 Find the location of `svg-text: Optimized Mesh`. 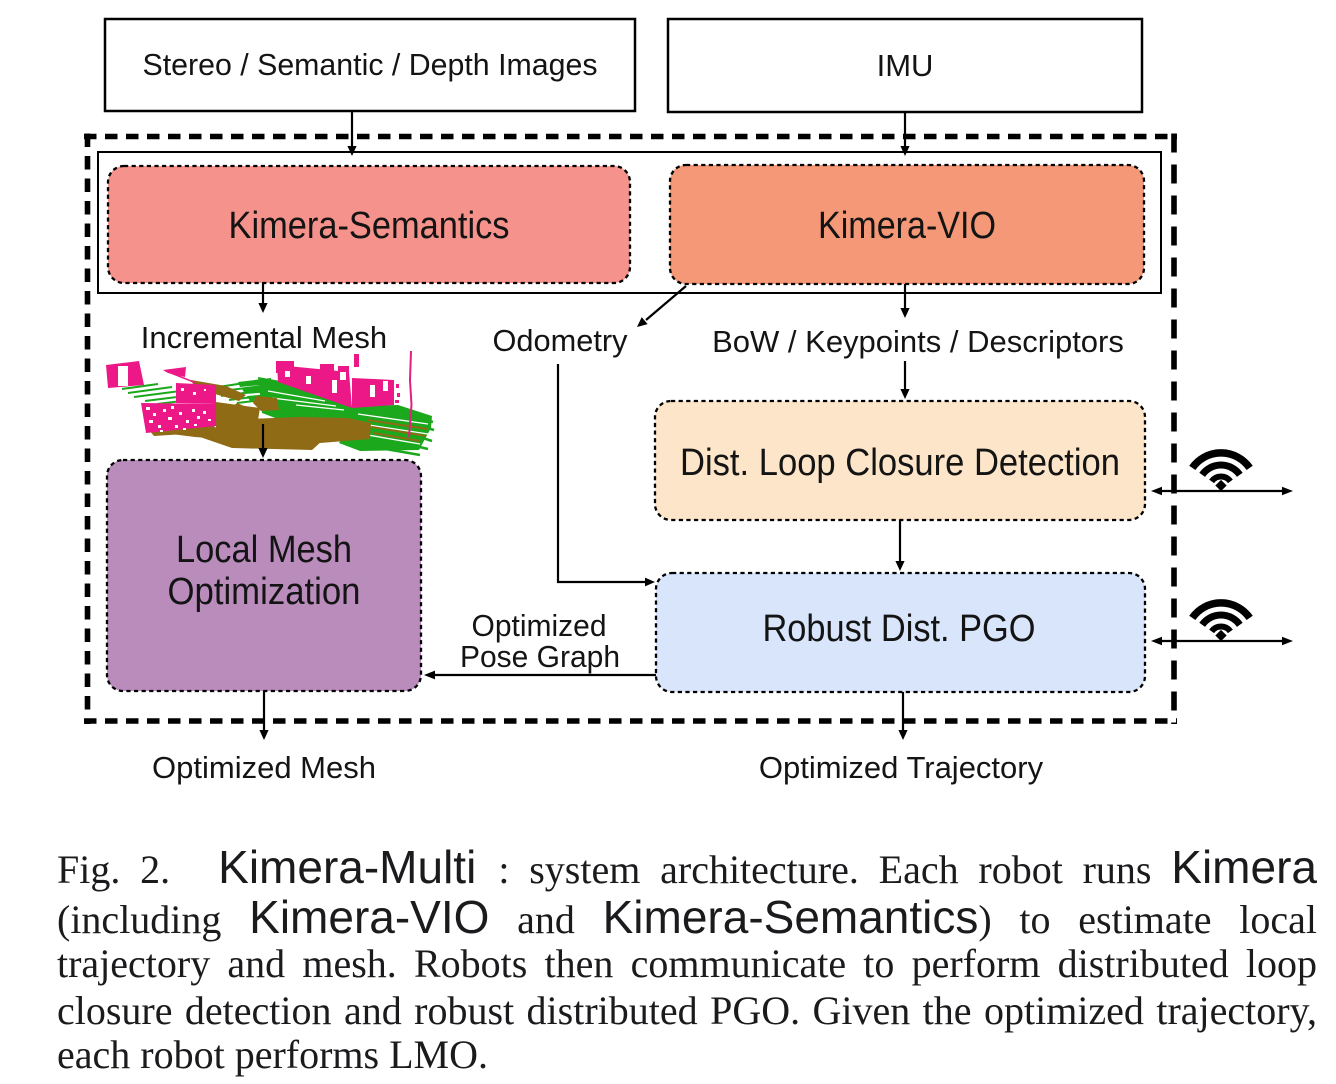

svg-text: Optimized Mesh is located at coordinates (264, 767).